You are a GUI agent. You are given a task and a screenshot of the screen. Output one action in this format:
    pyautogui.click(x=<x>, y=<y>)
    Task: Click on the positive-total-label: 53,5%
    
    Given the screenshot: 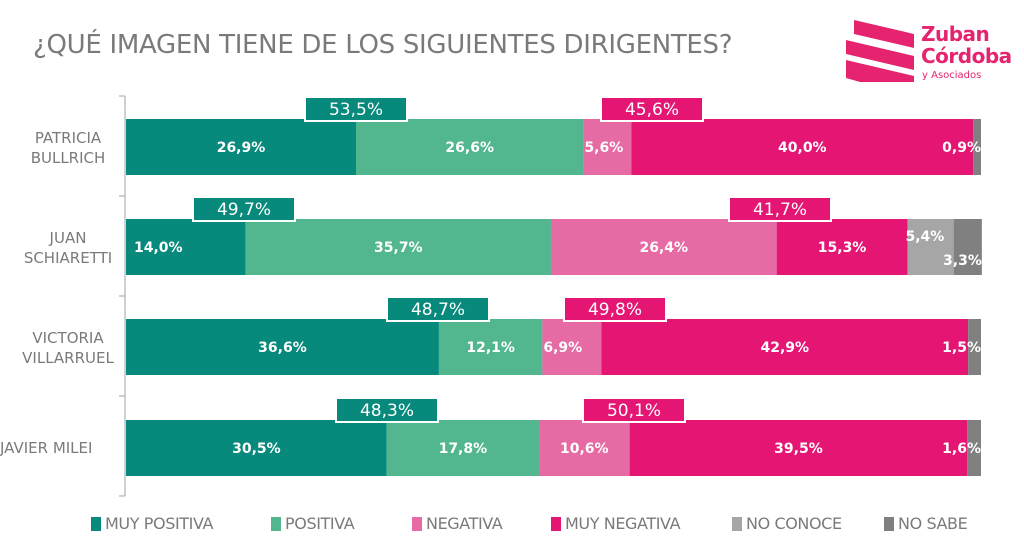 What is the action you would take?
    pyautogui.click(x=356, y=110)
    